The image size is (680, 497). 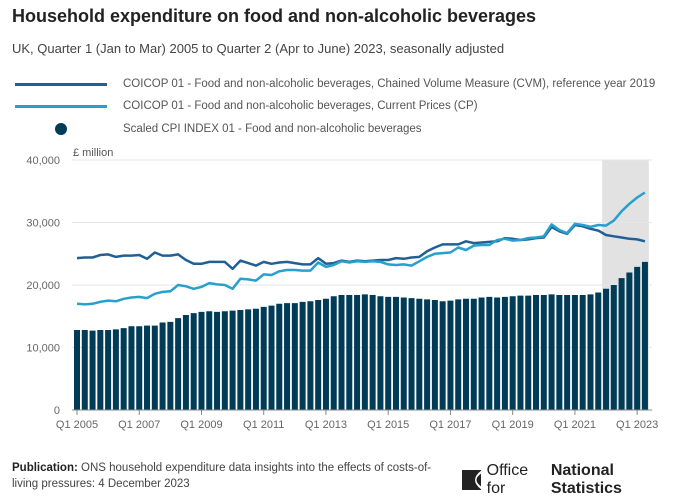 What do you see at coordinates (77, 425) in the screenshot?
I see `x-tick-label: Q1 2005` at bounding box center [77, 425].